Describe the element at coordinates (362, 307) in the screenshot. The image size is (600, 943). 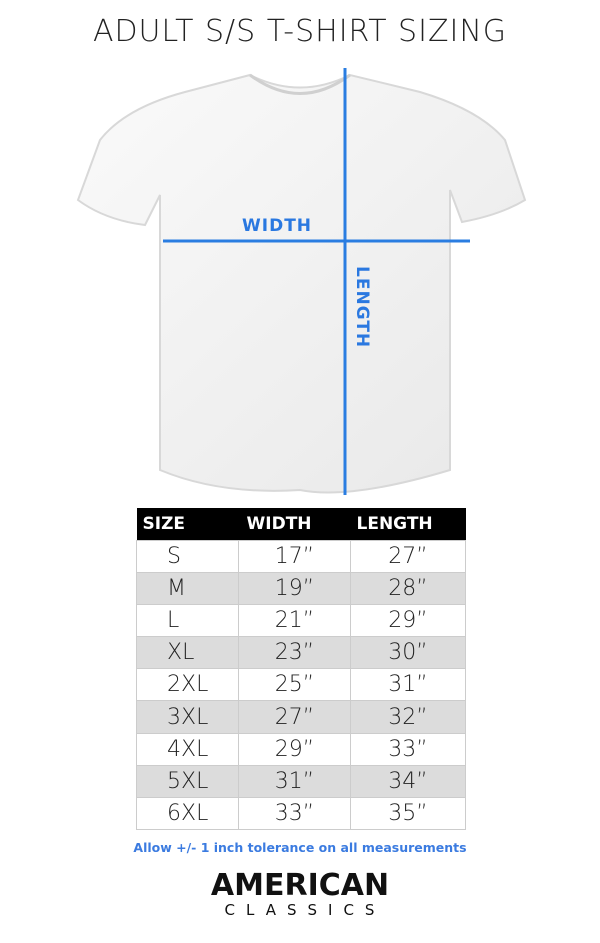
I see `length-label: LENGTH` at that location.